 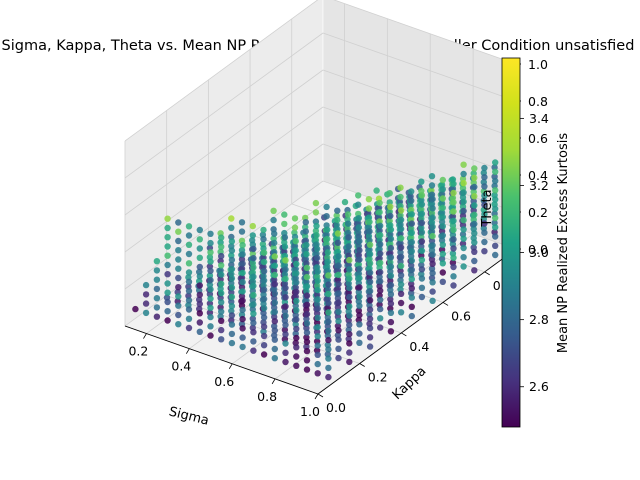 What do you see at coordinates (224, 381) in the screenshot?
I see `x-tick-label: 0.6` at bounding box center [224, 381].